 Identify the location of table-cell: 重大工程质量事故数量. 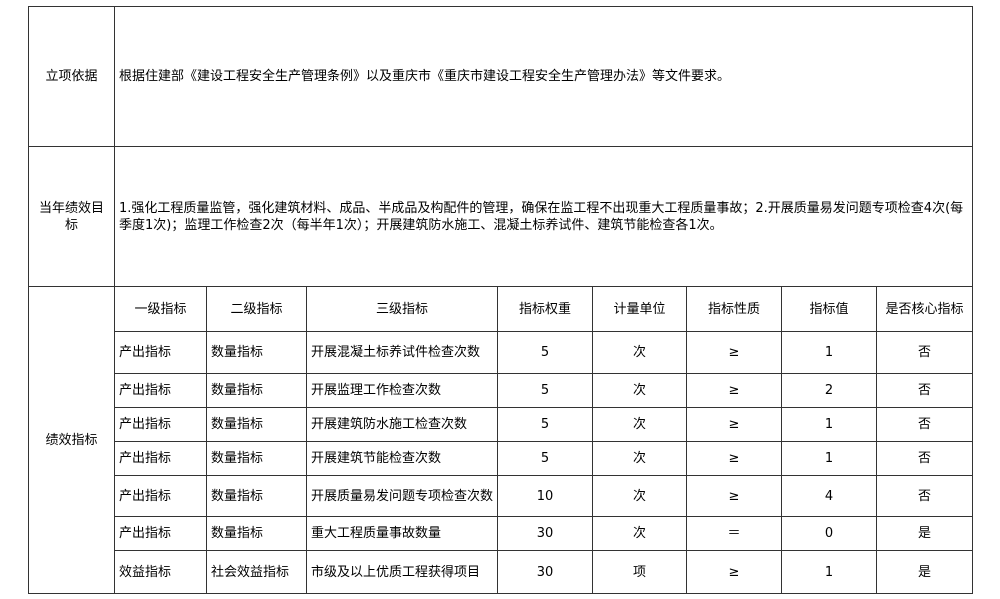
(402, 533).